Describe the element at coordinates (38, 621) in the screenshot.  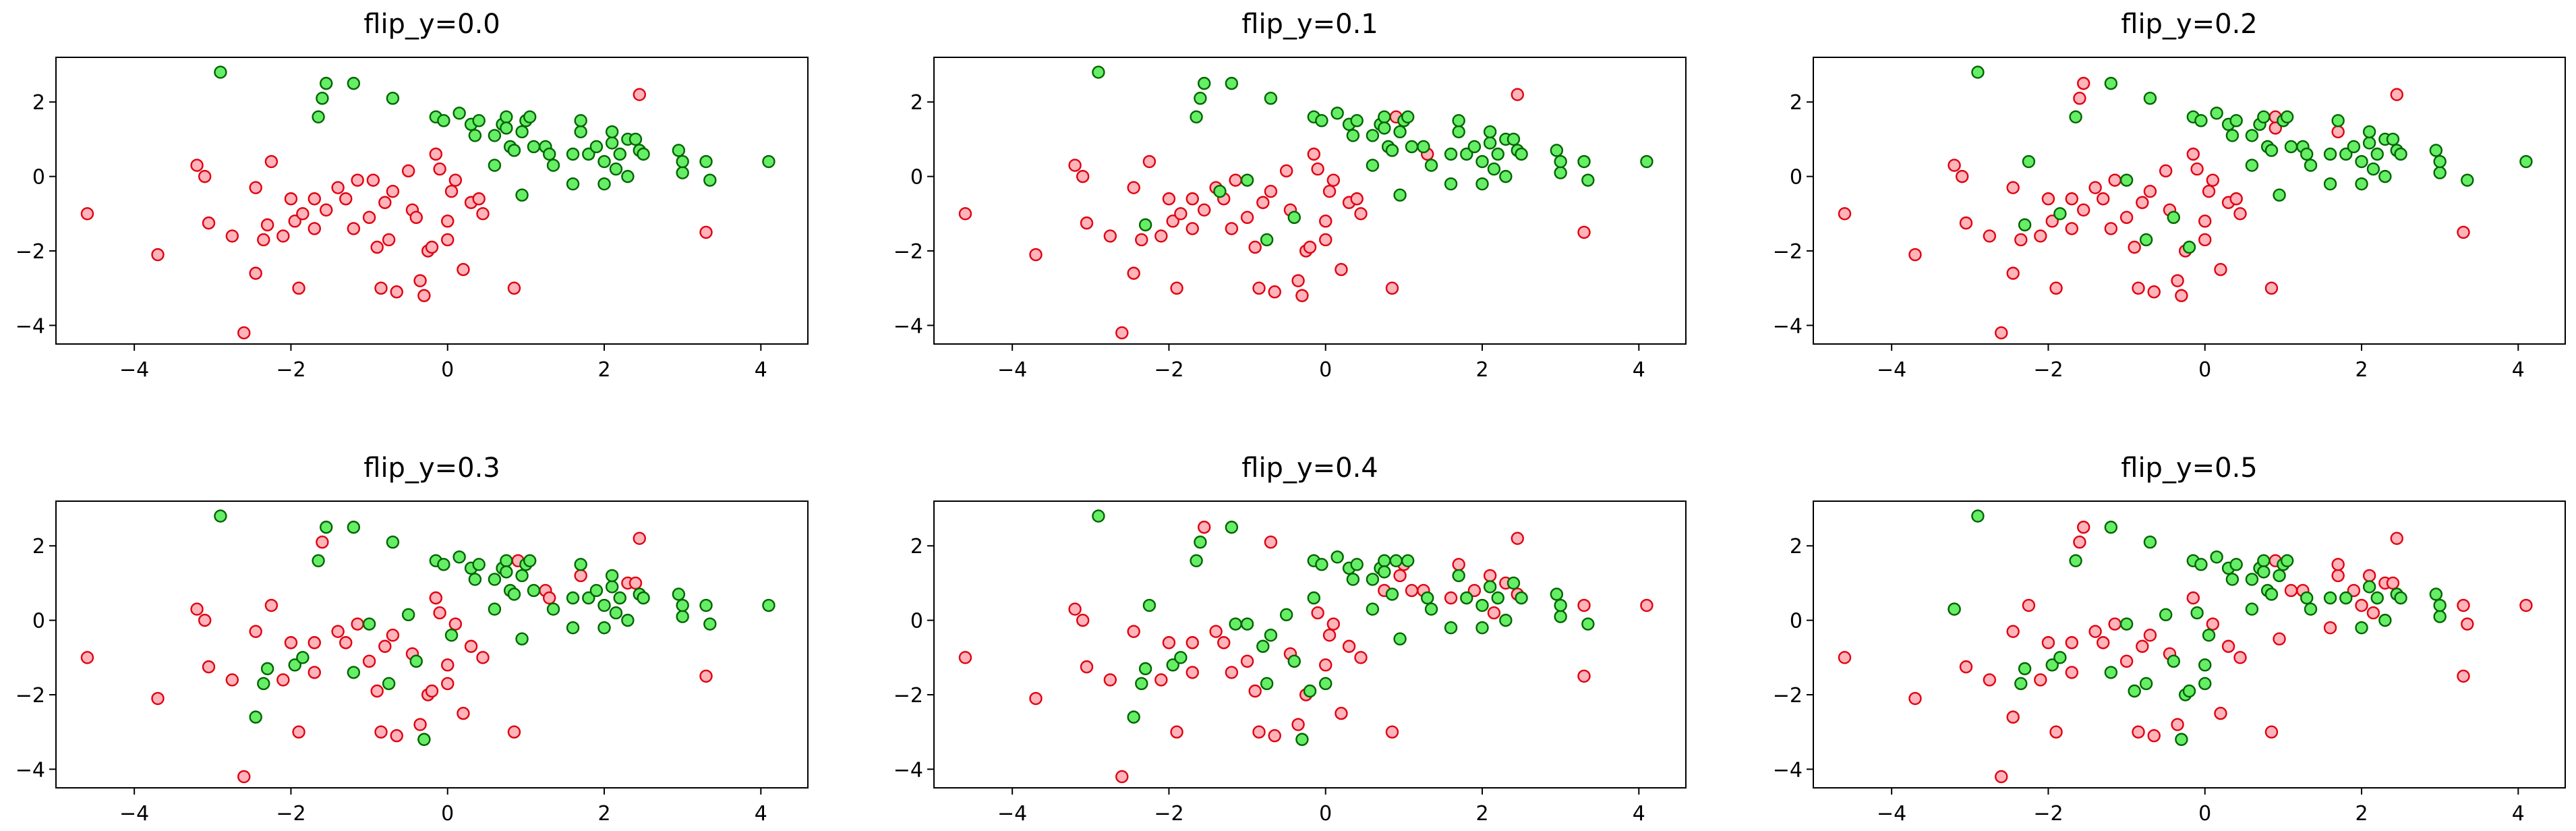
I see `y-tick-label: 0` at that location.